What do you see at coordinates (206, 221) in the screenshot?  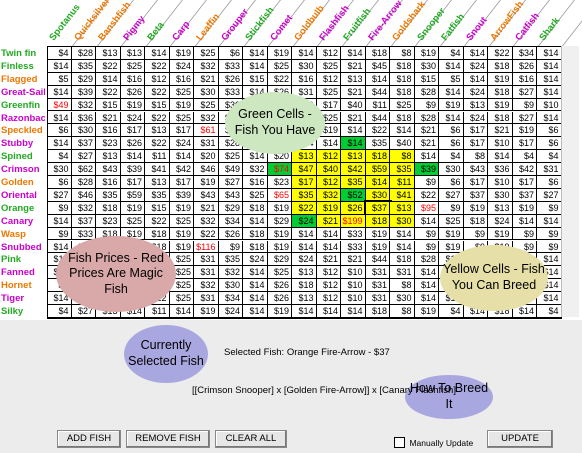 I see `price-cell: $32` at bounding box center [206, 221].